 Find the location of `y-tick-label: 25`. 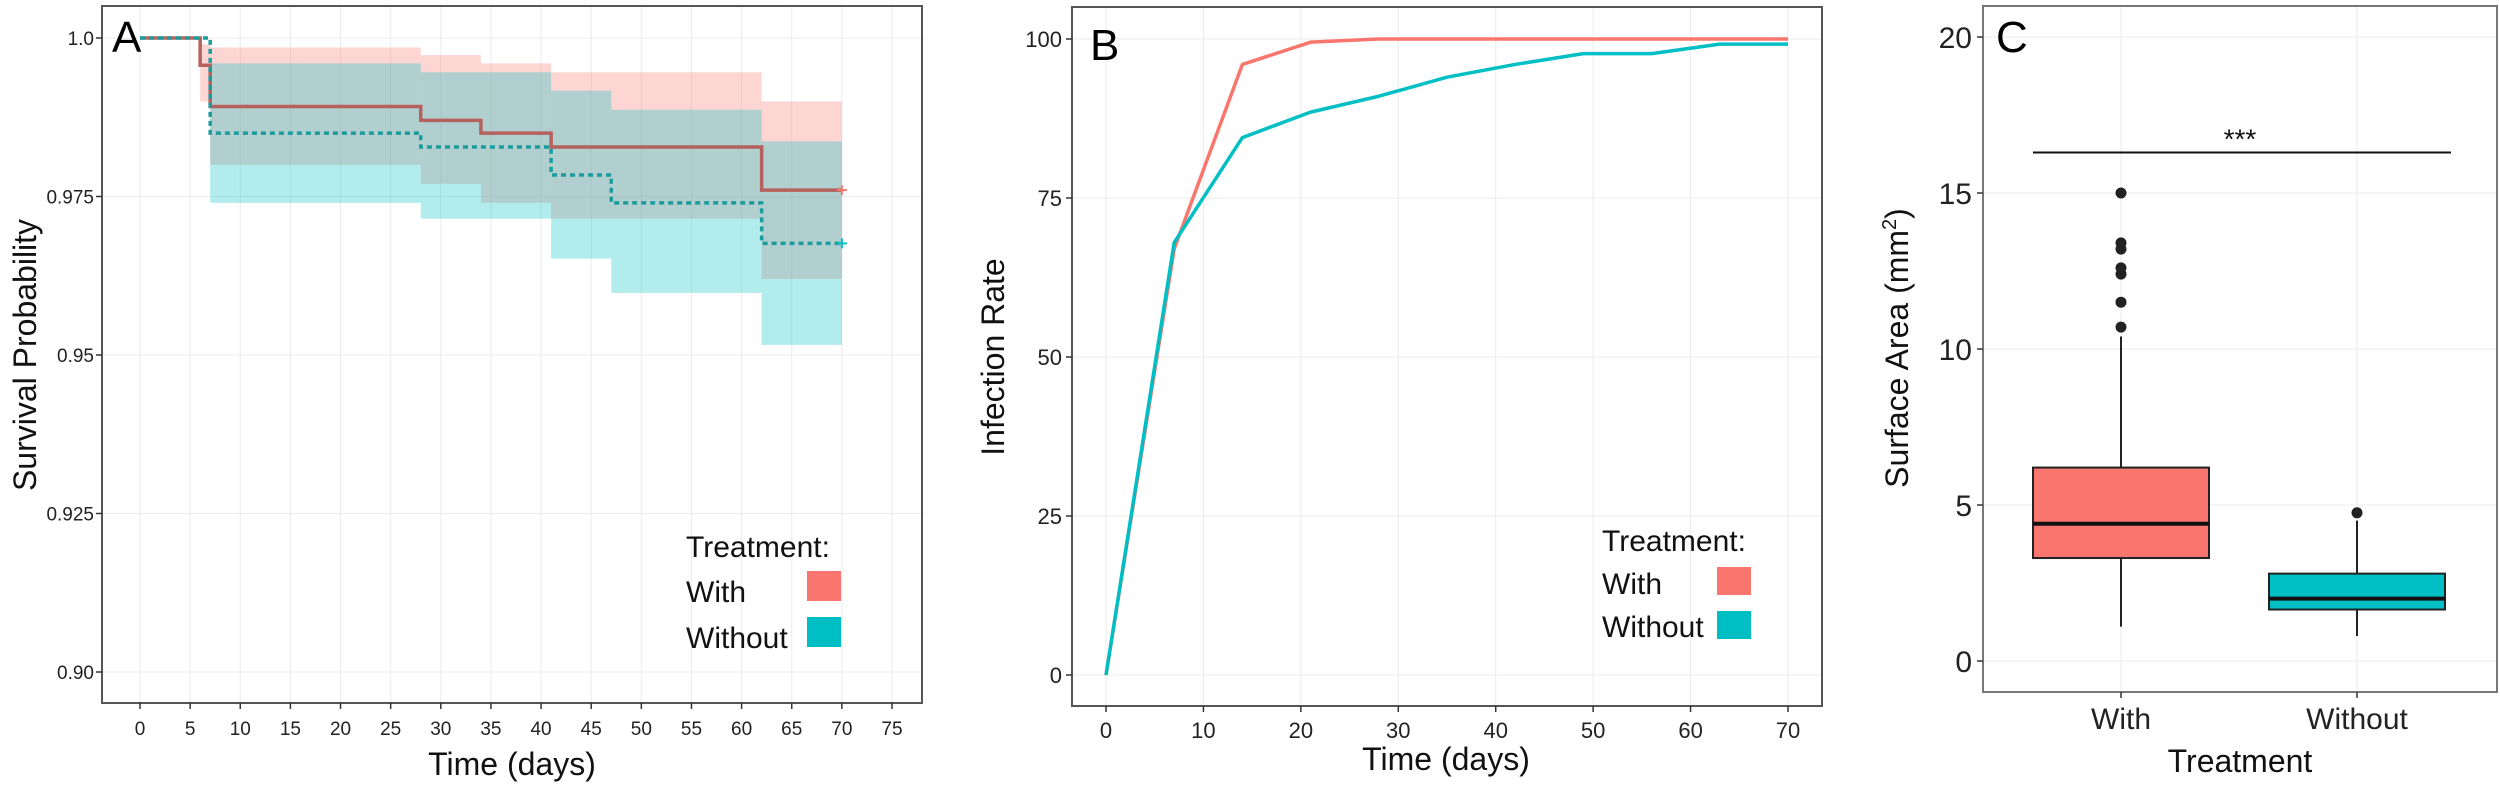

y-tick-label: 25 is located at coordinates (1050, 516).